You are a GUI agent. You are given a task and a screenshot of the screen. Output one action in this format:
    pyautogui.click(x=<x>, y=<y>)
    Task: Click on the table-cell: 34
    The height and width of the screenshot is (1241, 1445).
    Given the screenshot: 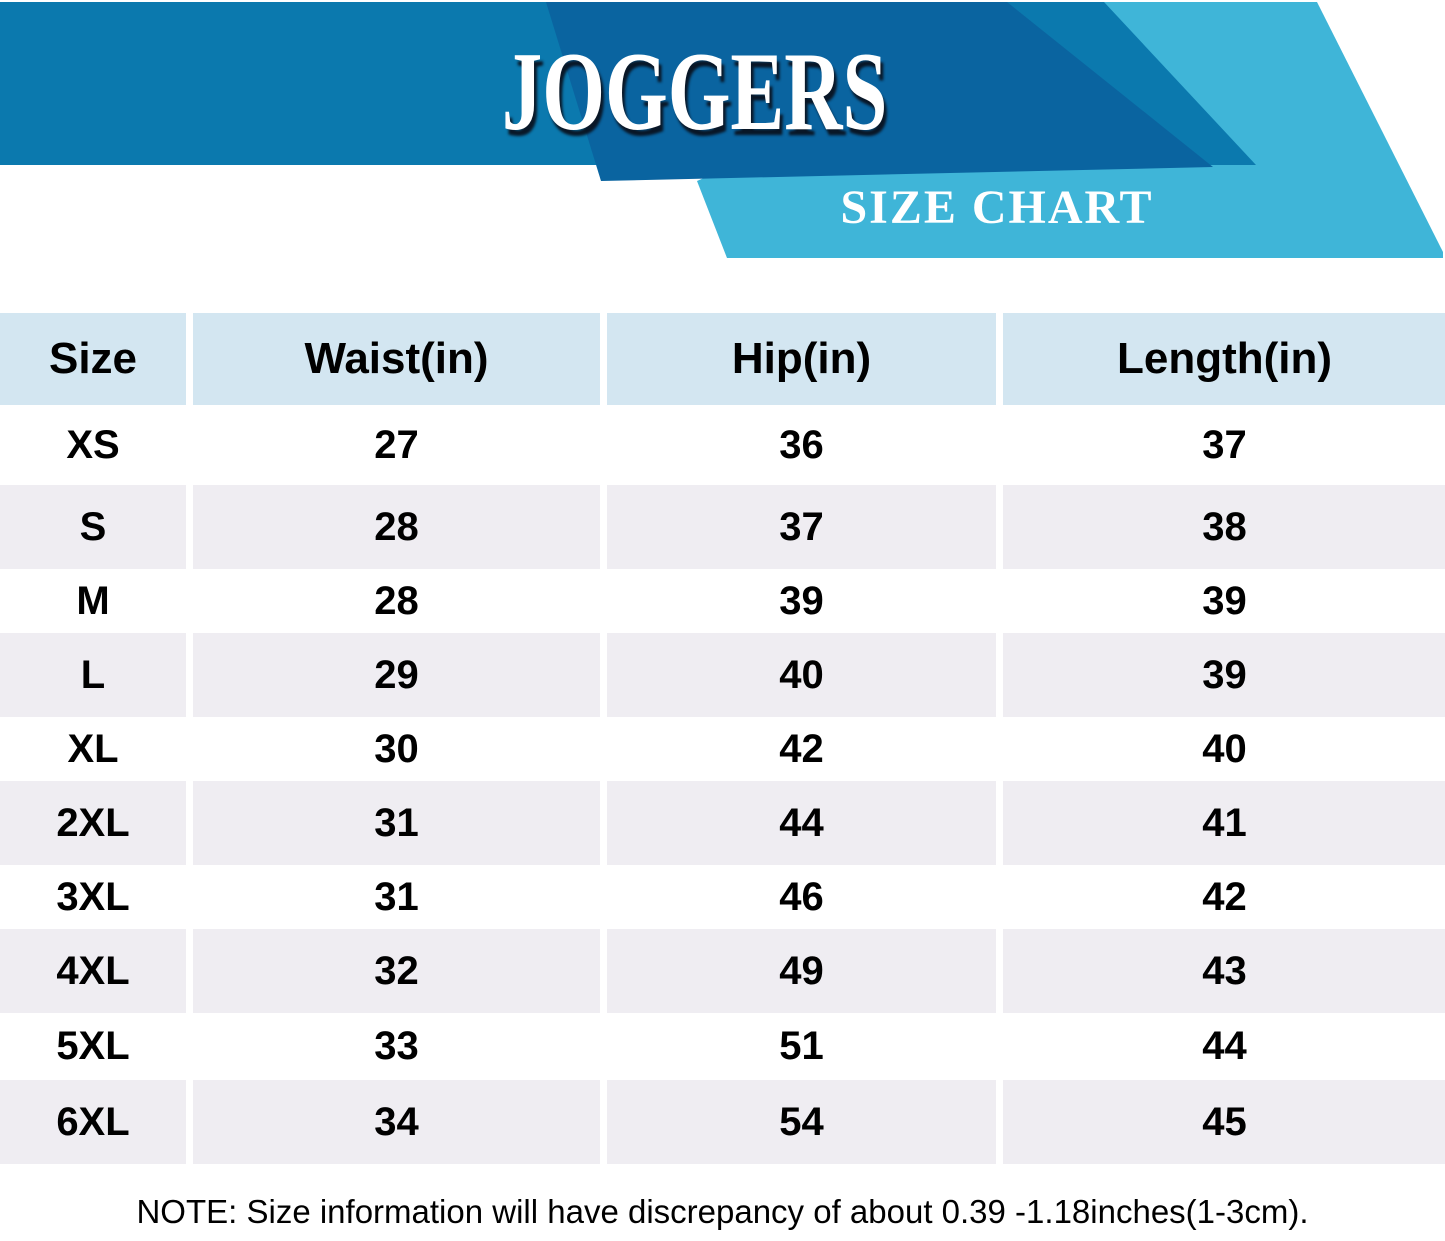 What is the action you would take?
    pyautogui.click(x=396, y=1122)
    